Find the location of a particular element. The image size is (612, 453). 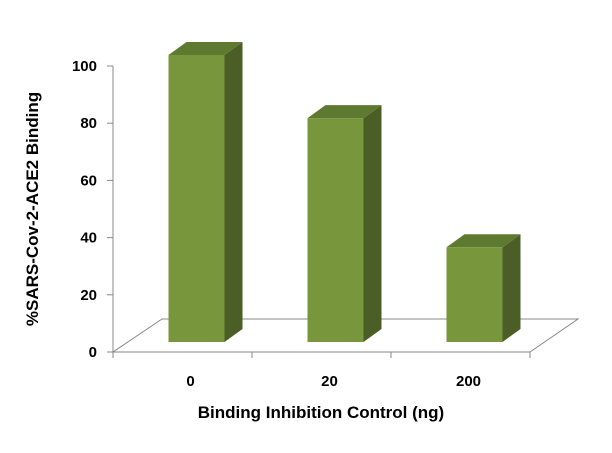

y-tick-label: 60 is located at coordinates (88, 180).